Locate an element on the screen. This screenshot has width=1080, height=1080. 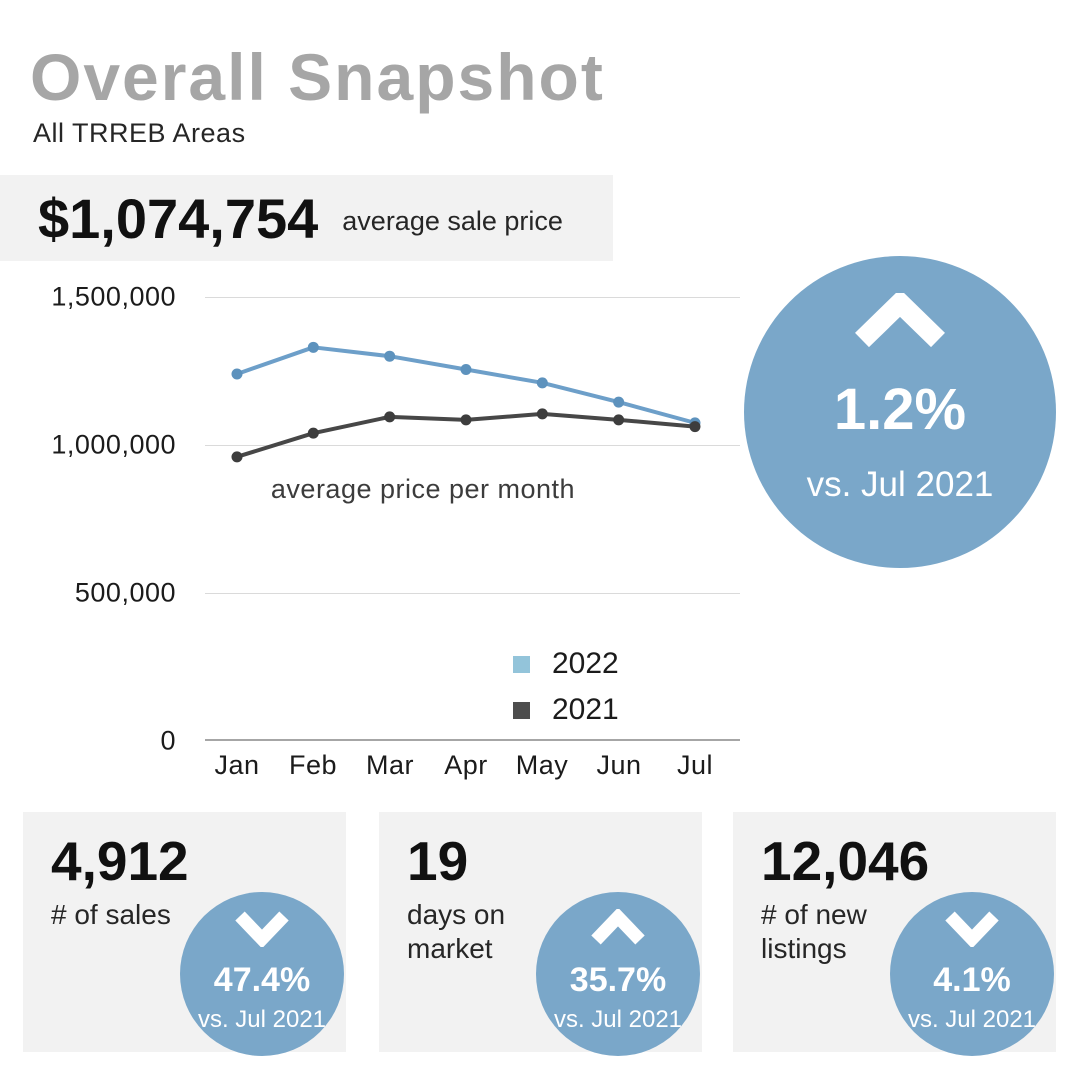
x-axis-label: Mar is located at coordinates (390, 765).